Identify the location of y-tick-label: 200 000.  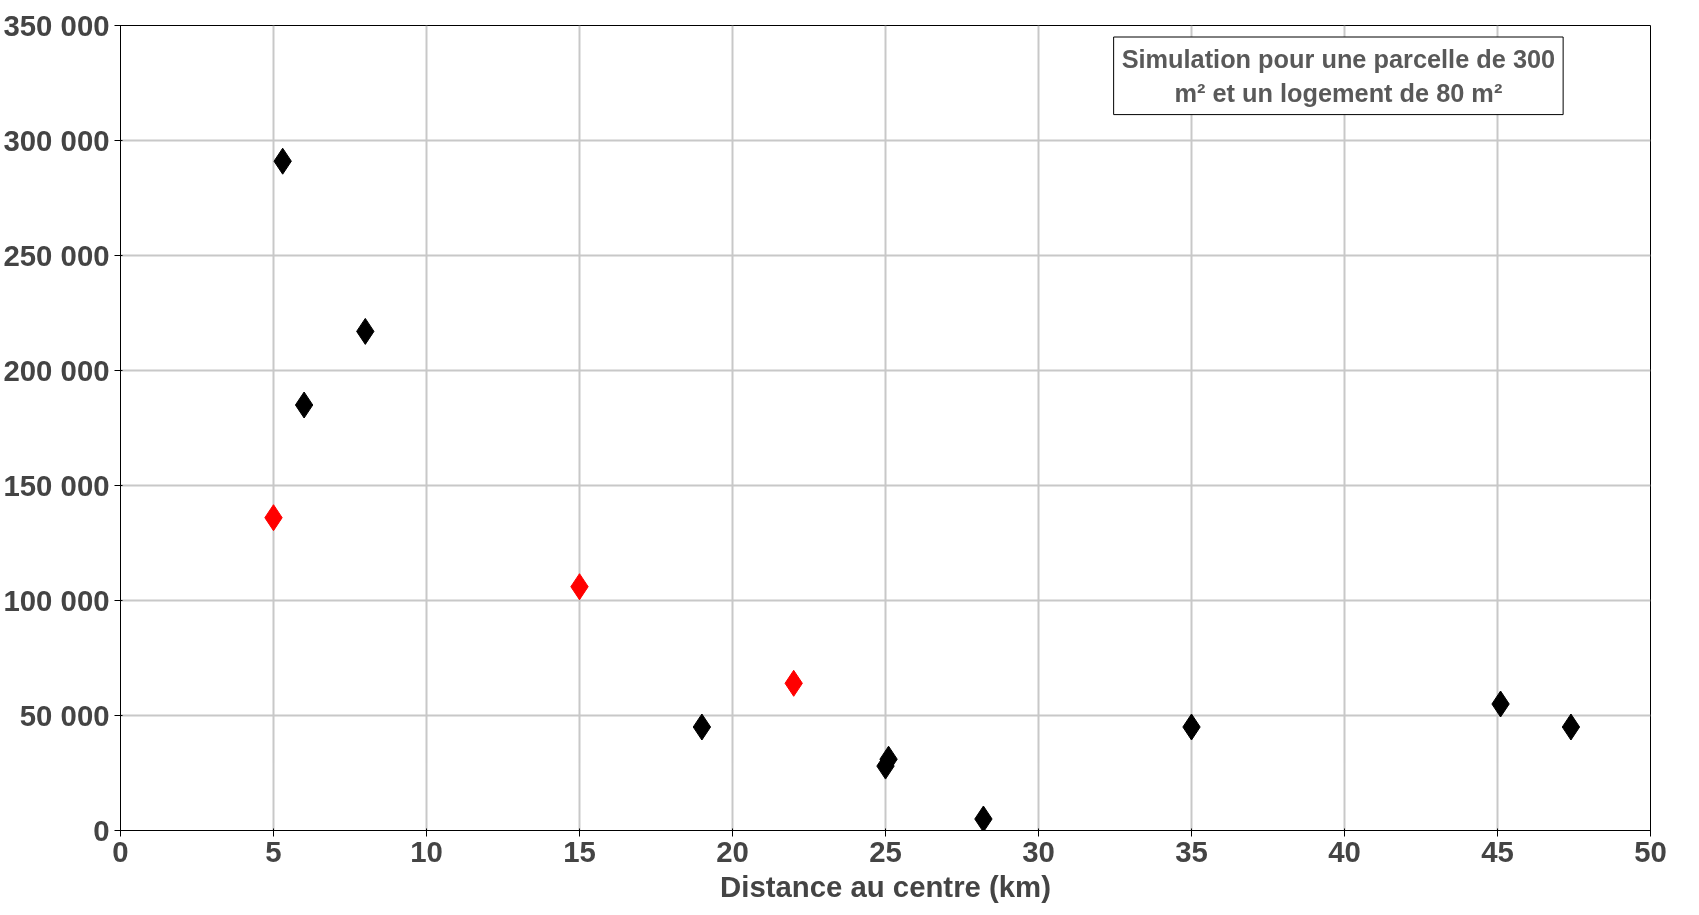
(56, 370).